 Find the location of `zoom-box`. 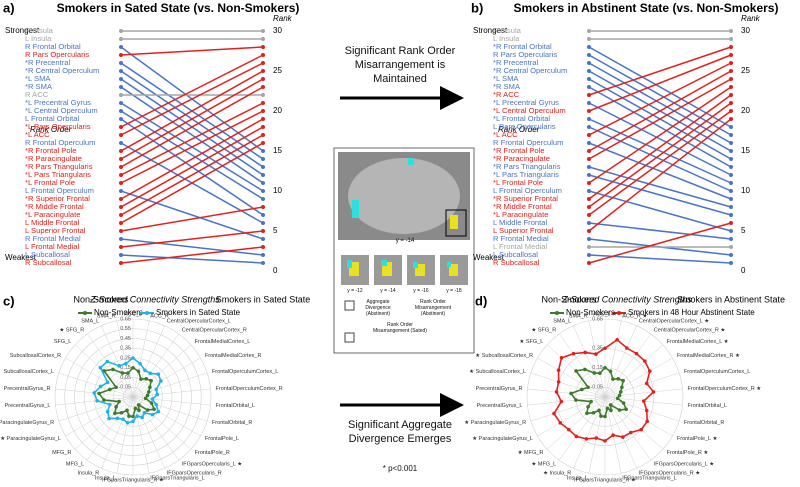

zoom-box is located at coordinates (456, 223).